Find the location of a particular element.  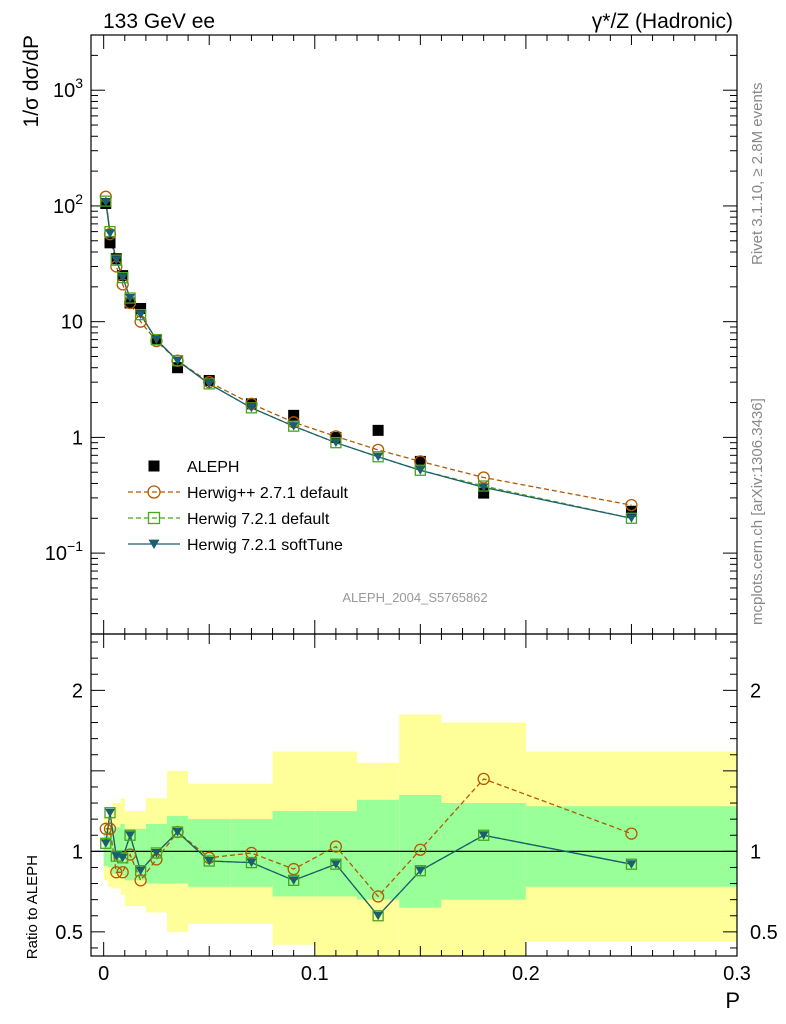

process-label: γ*/Z (Hadronic) is located at coordinates (662, 21).